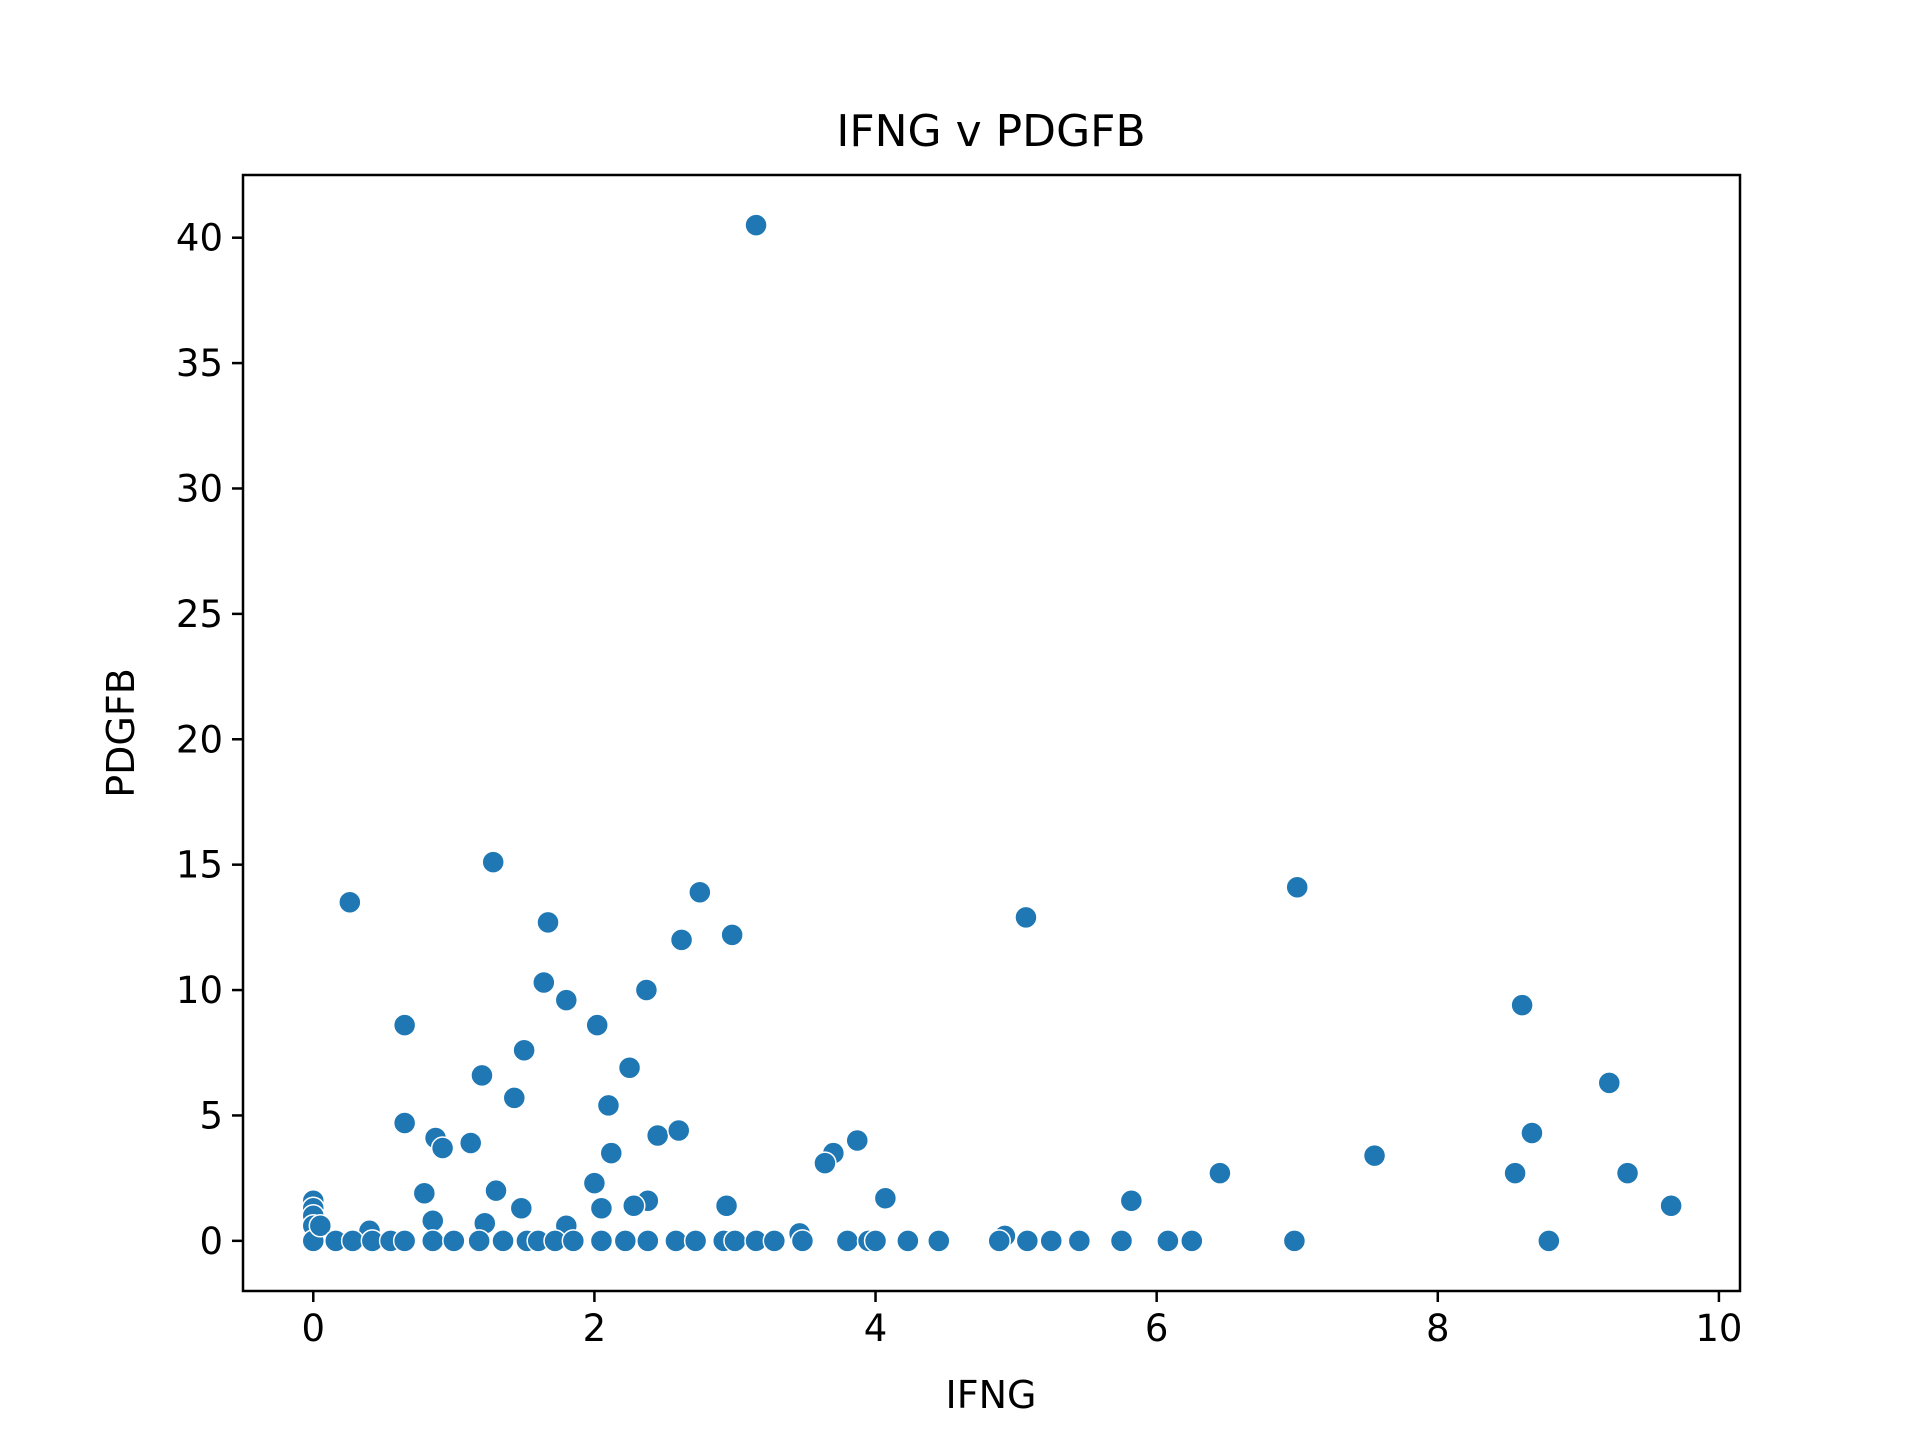 Image resolution: width=1920 pixels, height=1440 pixels. What do you see at coordinates (595, 1328) in the screenshot?
I see `x-tick-label: 2` at bounding box center [595, 1328].